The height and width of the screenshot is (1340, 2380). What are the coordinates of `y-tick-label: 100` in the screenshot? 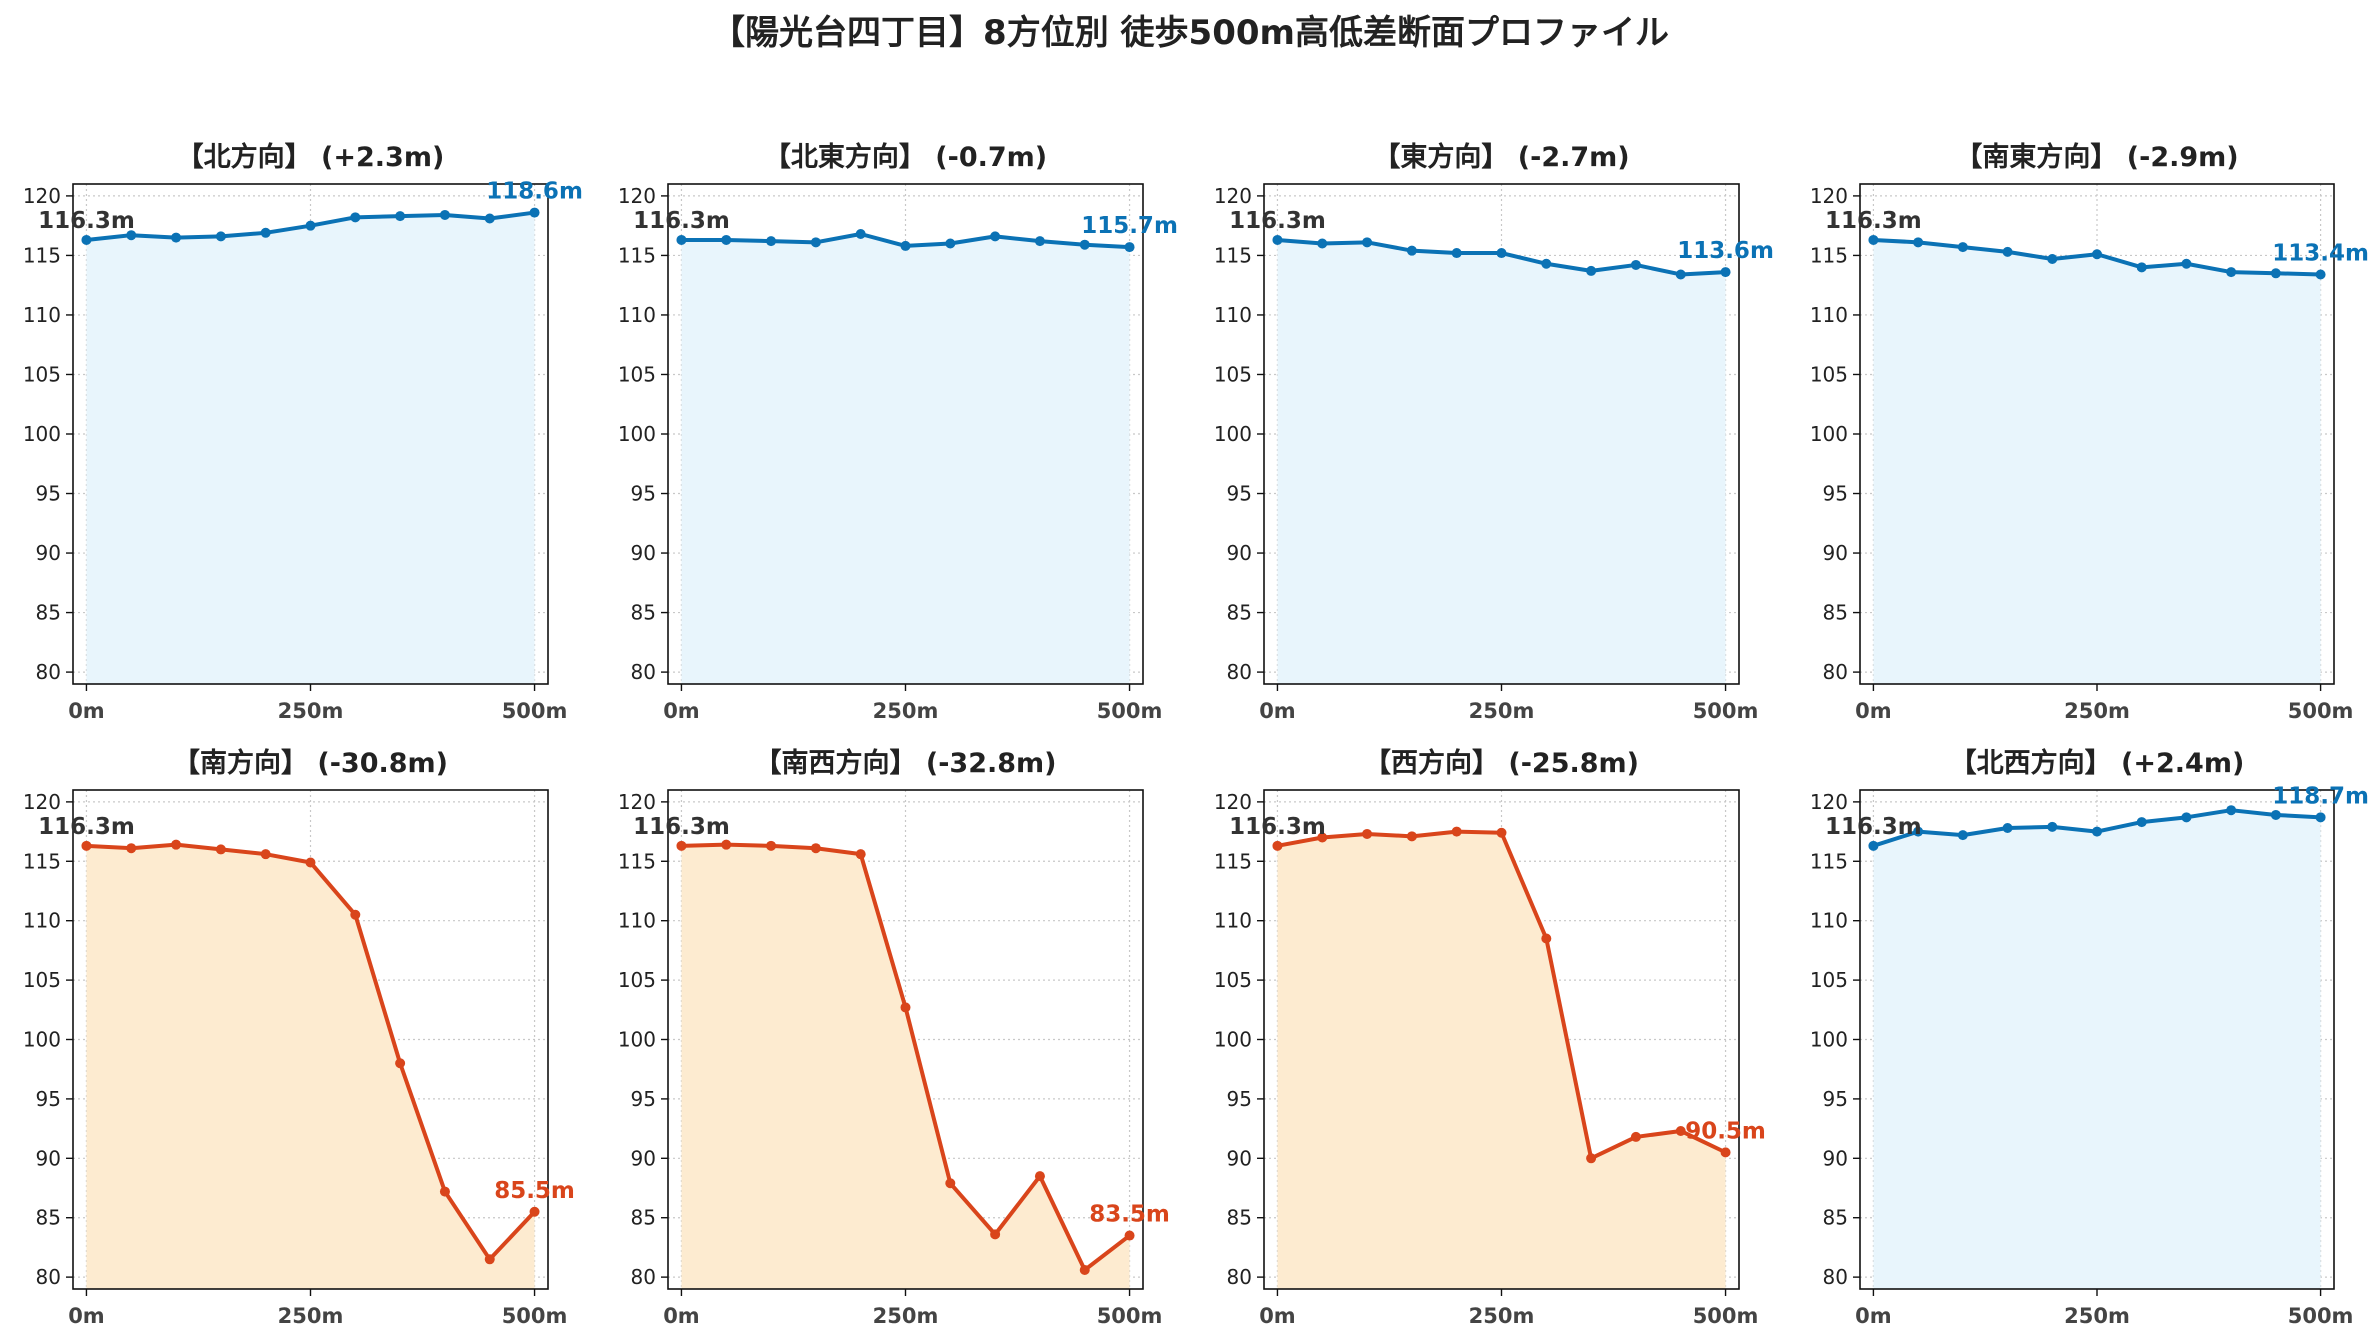 It's located at (1829, 1040).